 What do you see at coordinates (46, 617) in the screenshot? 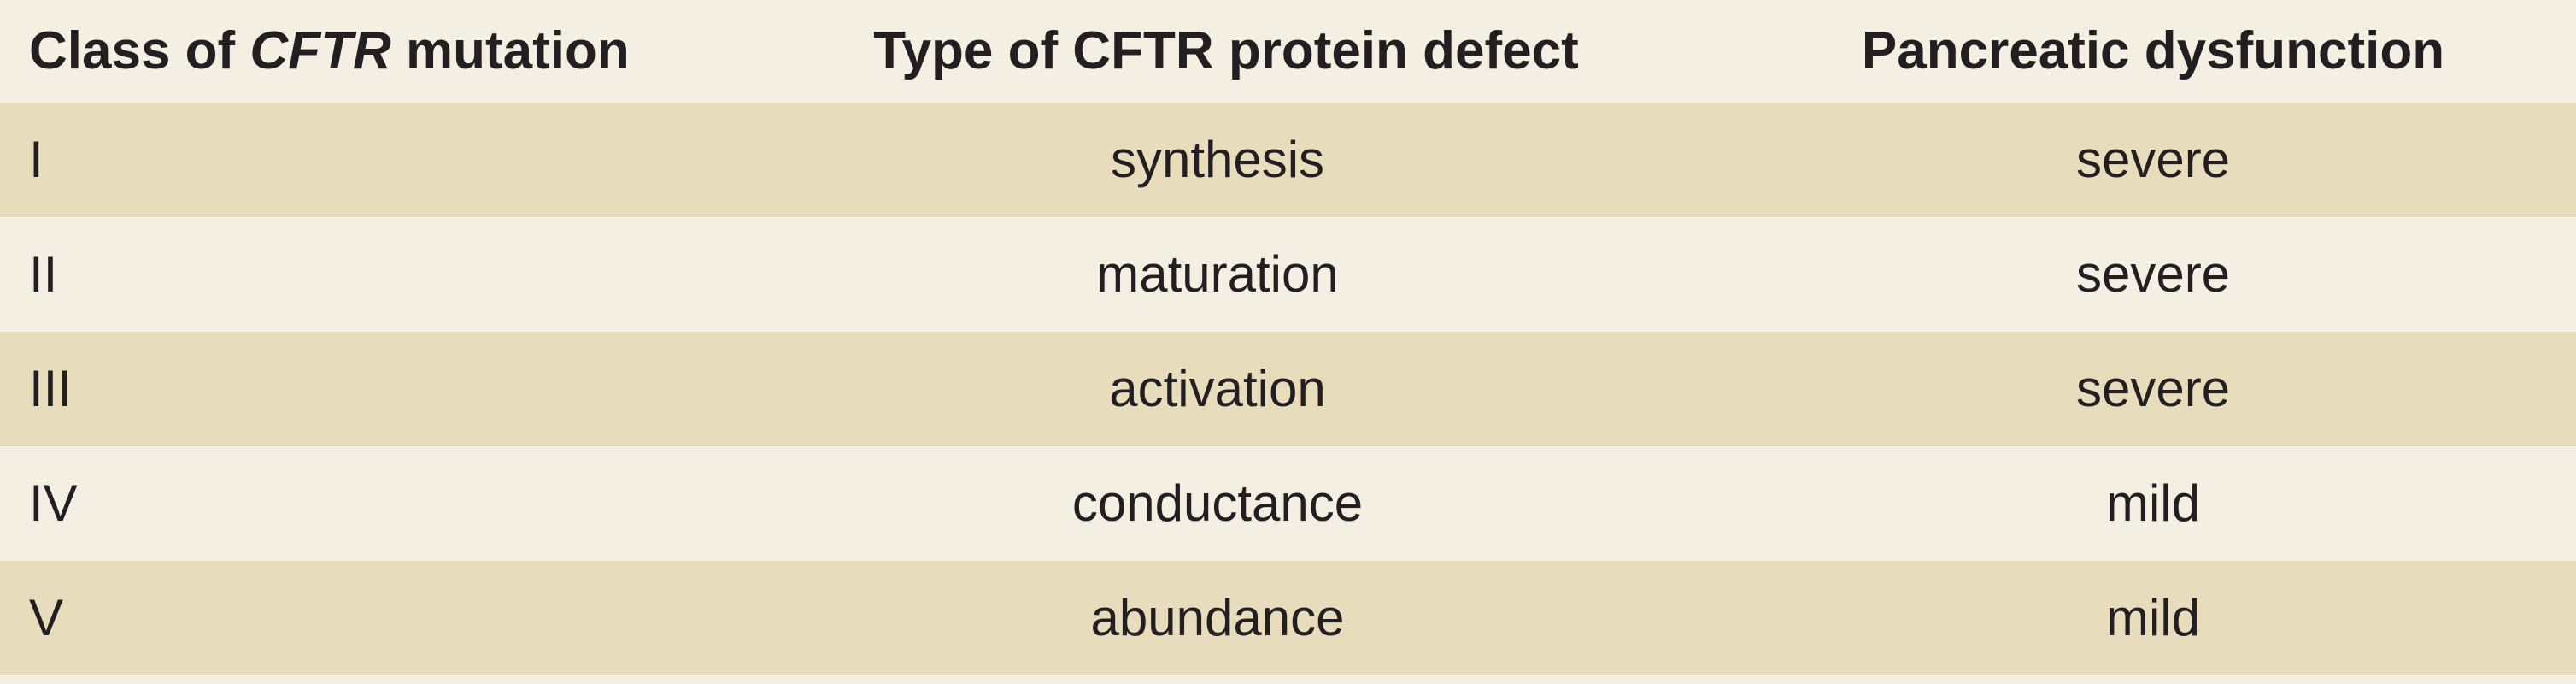
I see `cell-class: V` at bounding box center [46, 617].